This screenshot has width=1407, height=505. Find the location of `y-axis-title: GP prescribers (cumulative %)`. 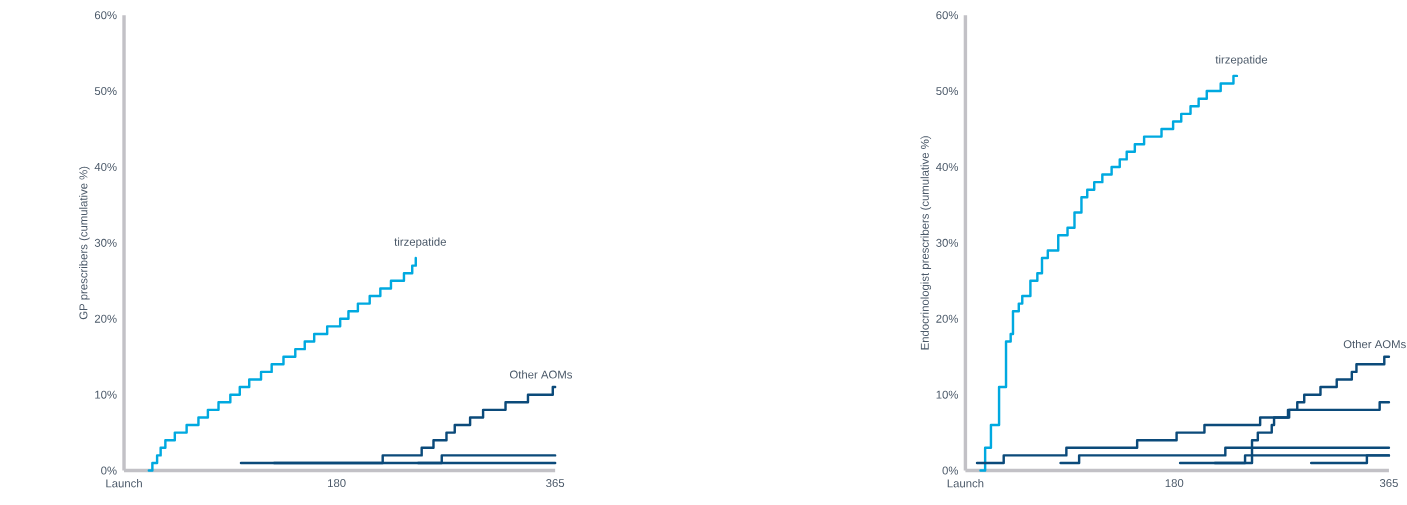

y-axis-title: GP prescribers (cumulative %) is located at coordinates (84, 242).